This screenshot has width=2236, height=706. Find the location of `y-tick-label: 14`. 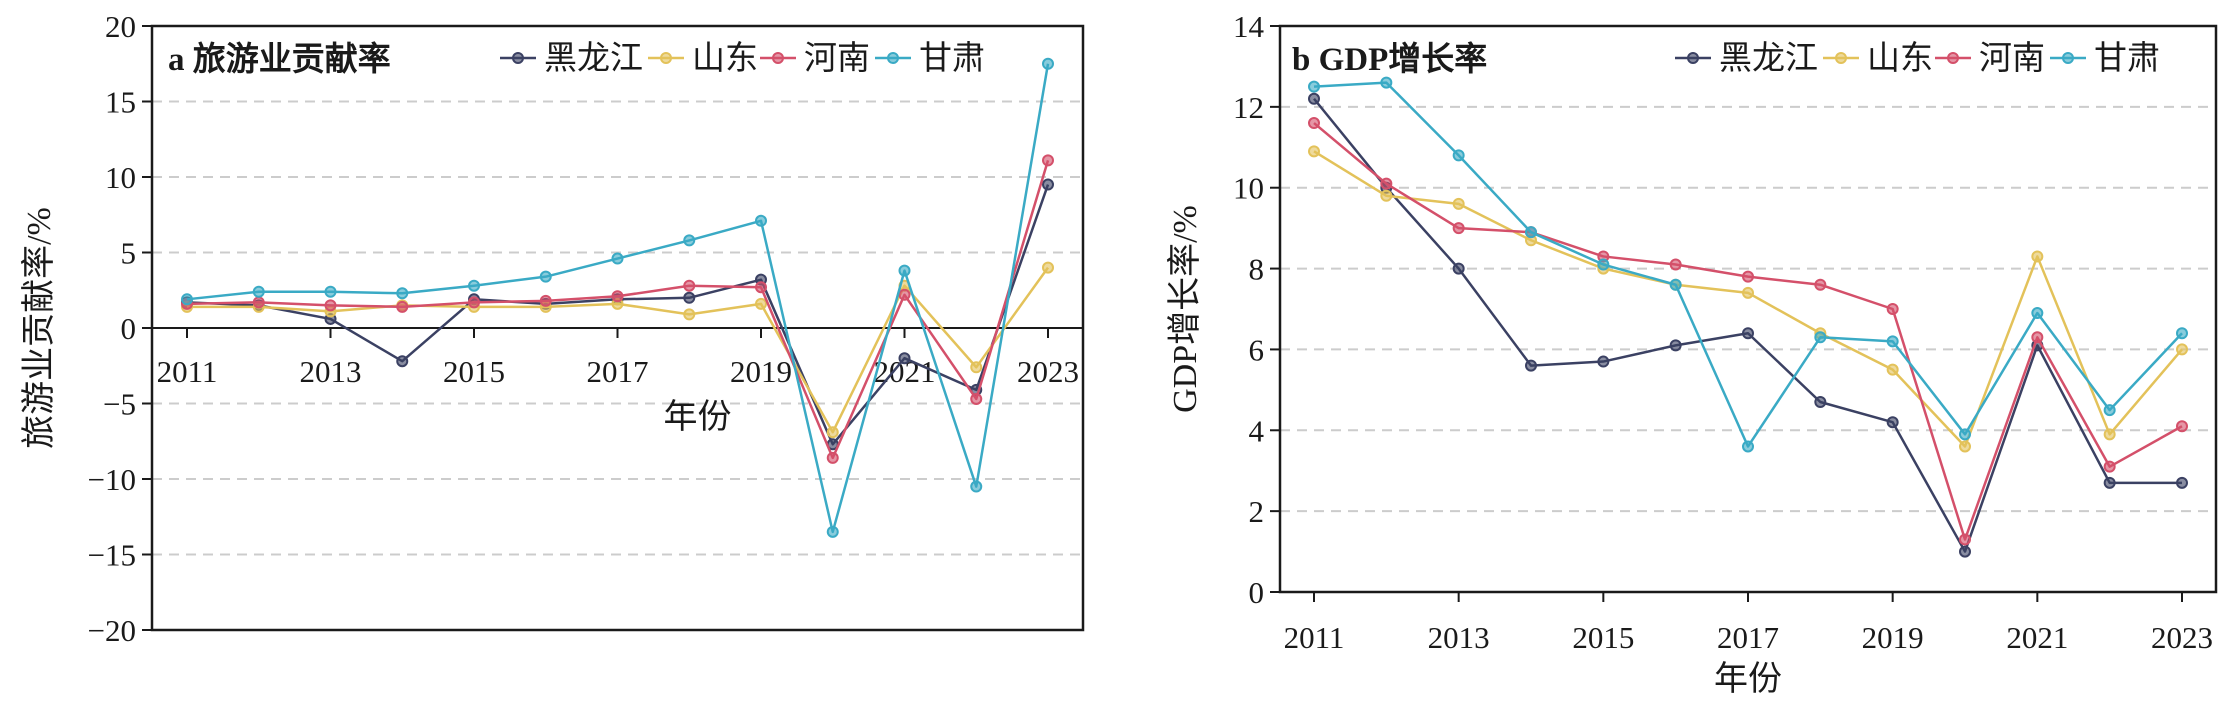

y-tick-label: 14 is located at coordinates (1249, 26).